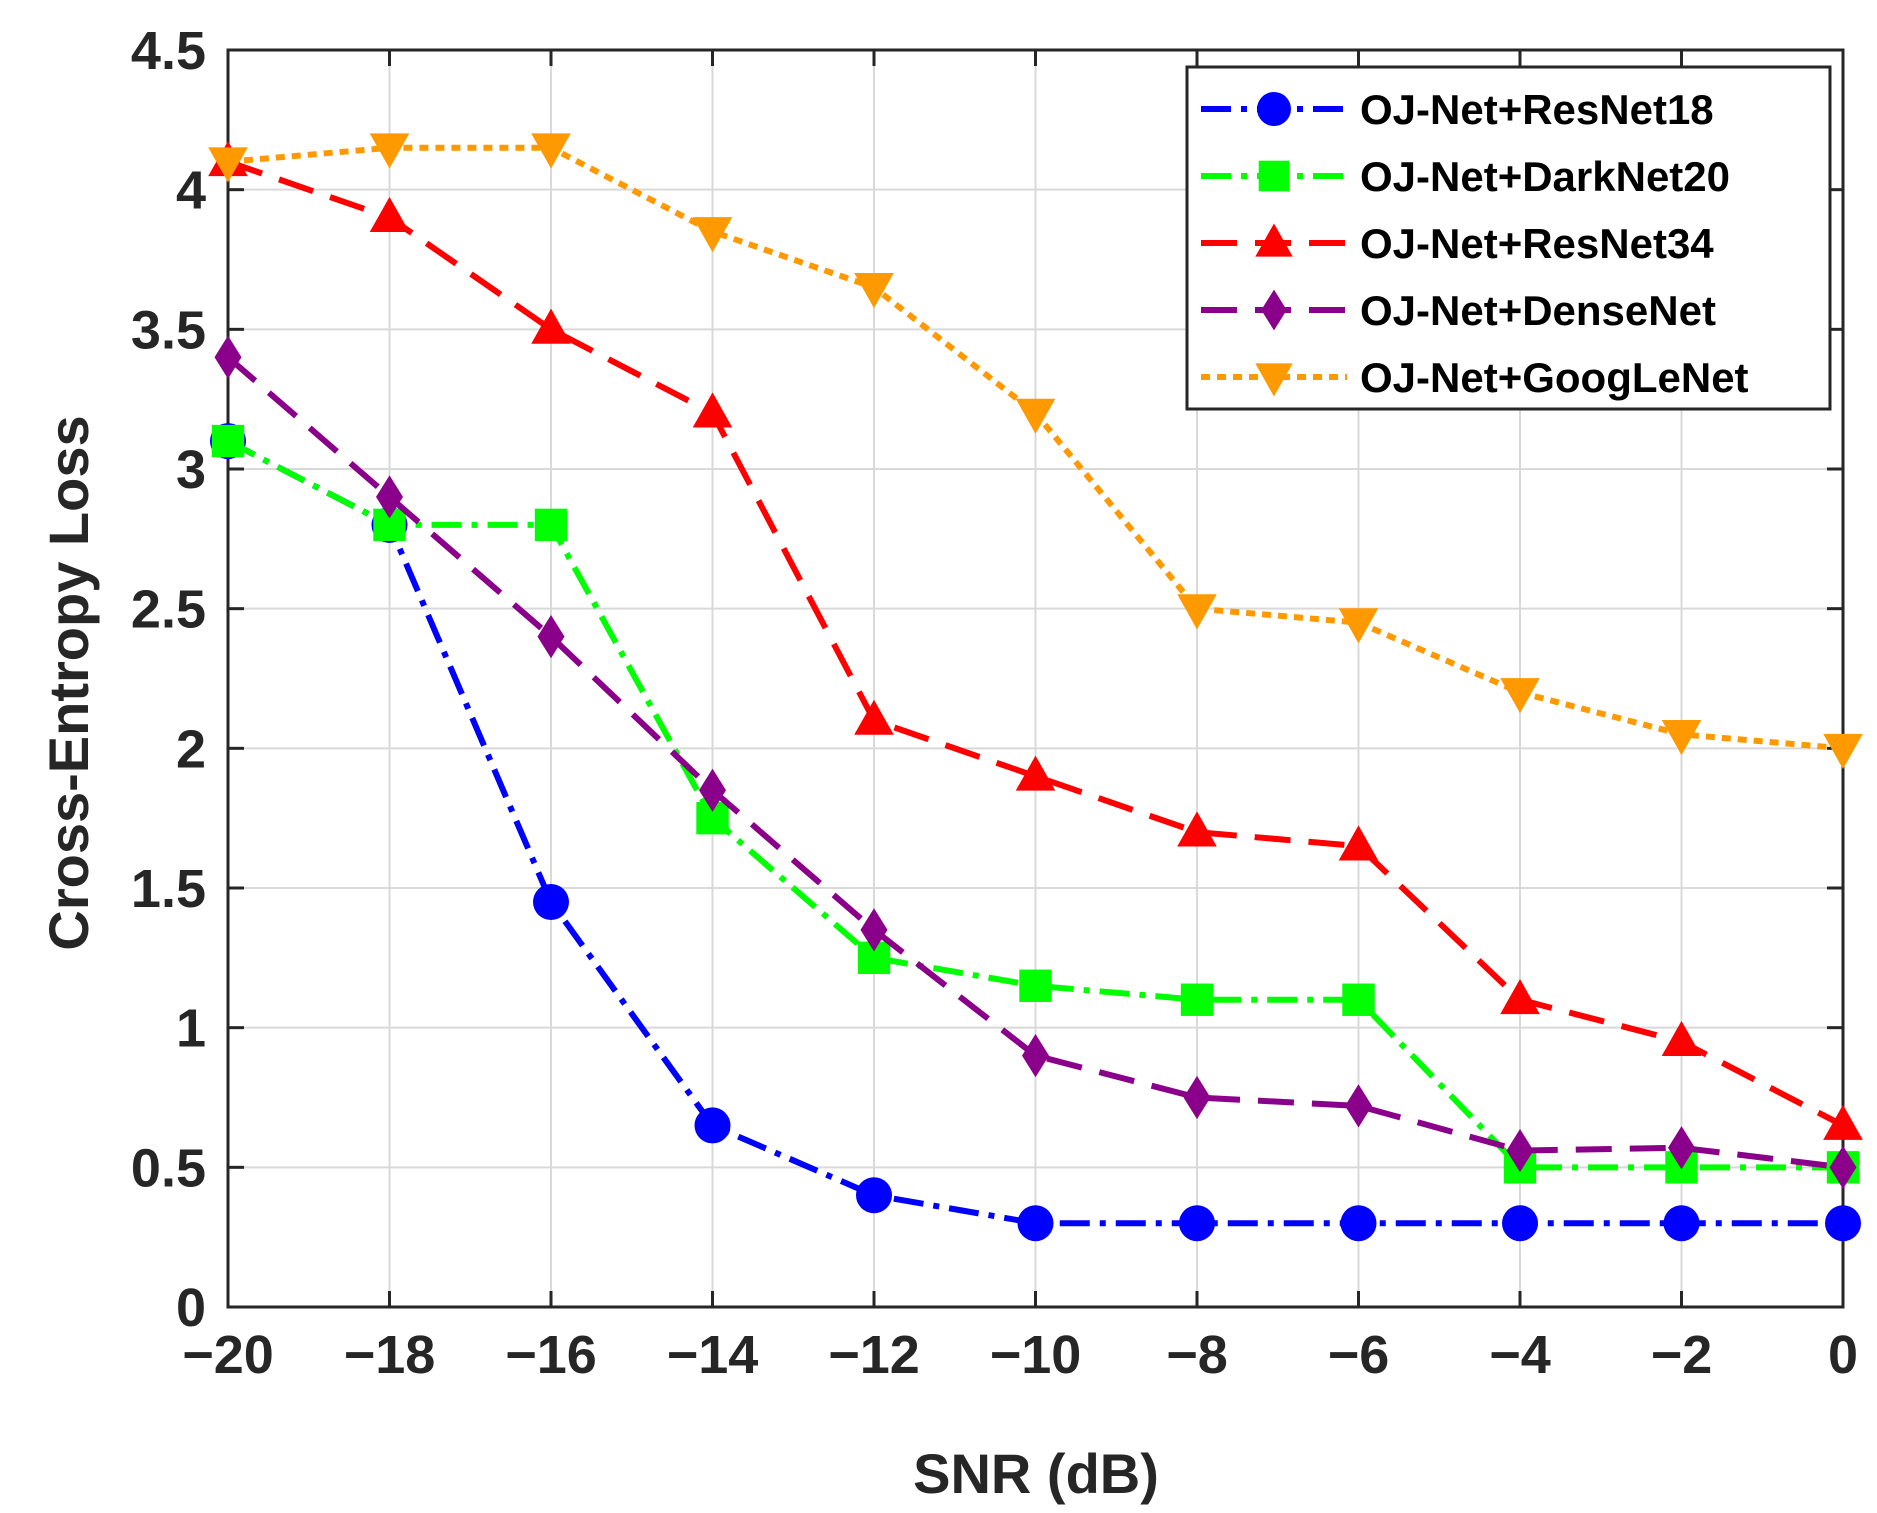 The height and width of the screenshot is (1513, 1877). I want to click on x-tick-label: −2, so click(1682, 1355).